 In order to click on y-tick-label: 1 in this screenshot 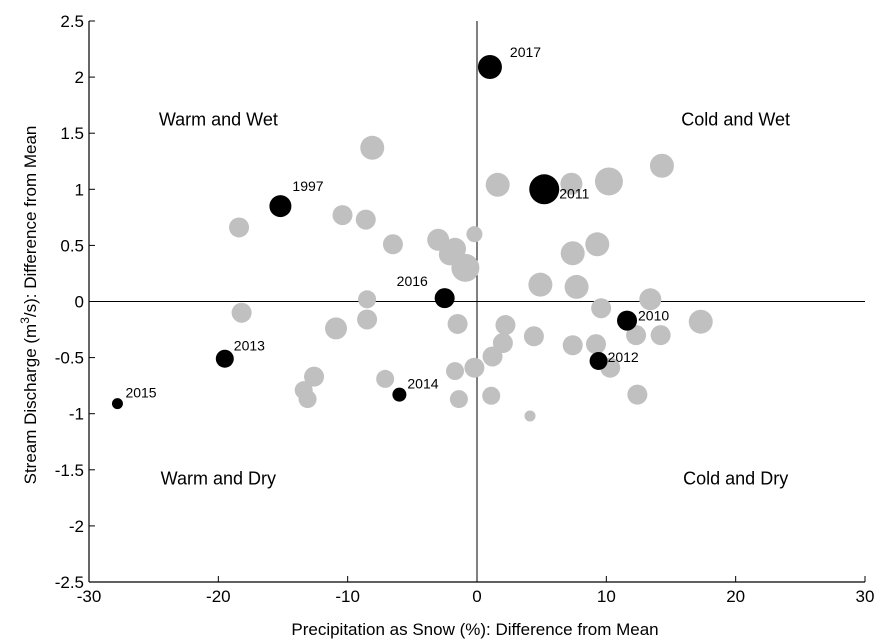, I will do `click(79, 189)`.